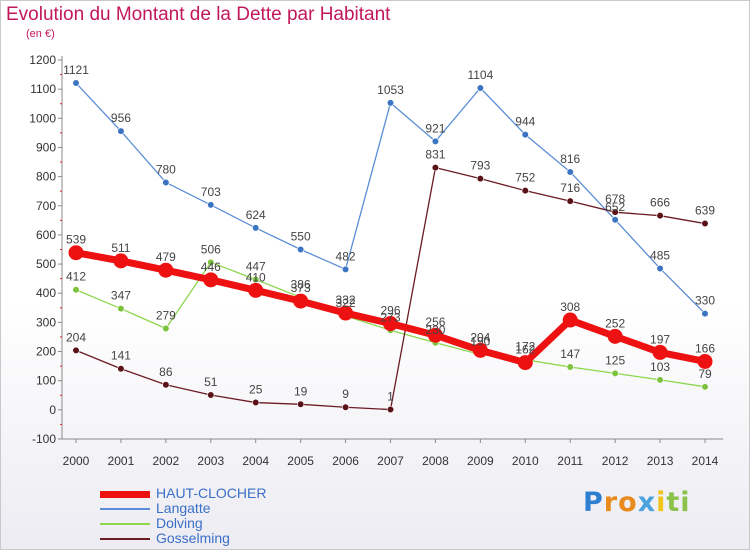 Image resolution: width=750 pixels, height=550 pixels. I want to click on data-label-dolving: 79, so click(705, 374).